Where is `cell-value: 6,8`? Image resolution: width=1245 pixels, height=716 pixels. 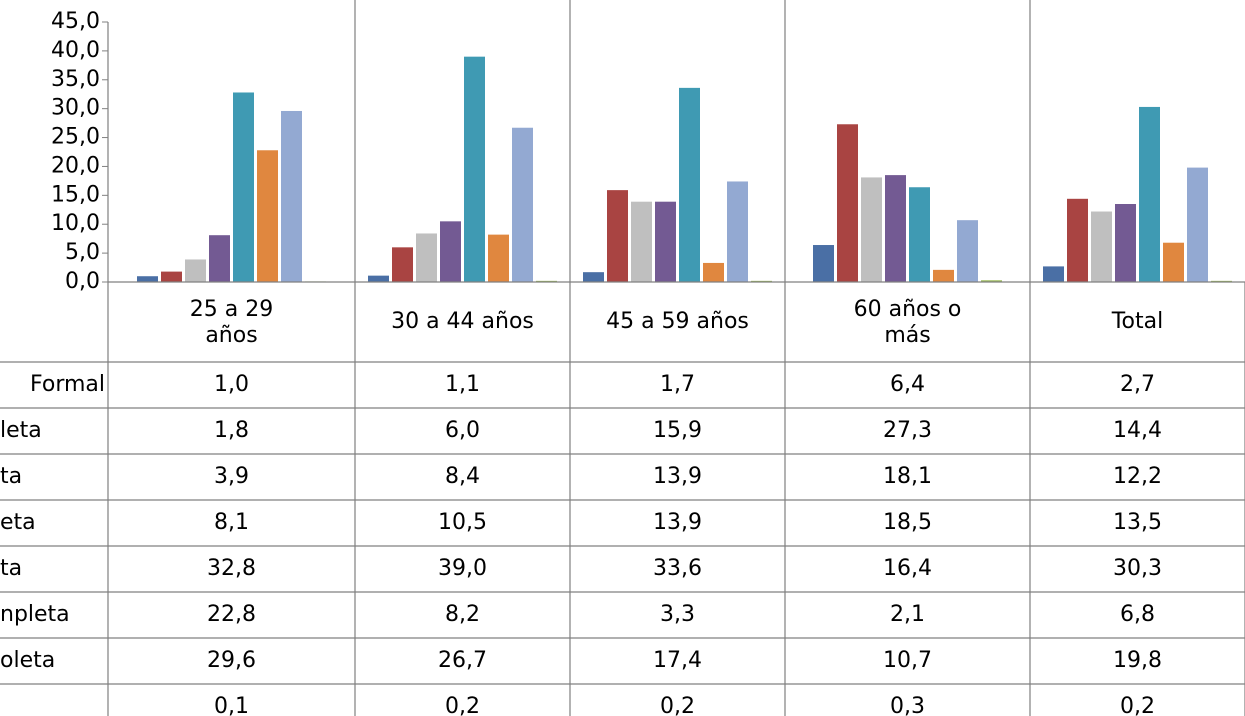 cell-value: 6,8 is located at coordinates (1137, 614).